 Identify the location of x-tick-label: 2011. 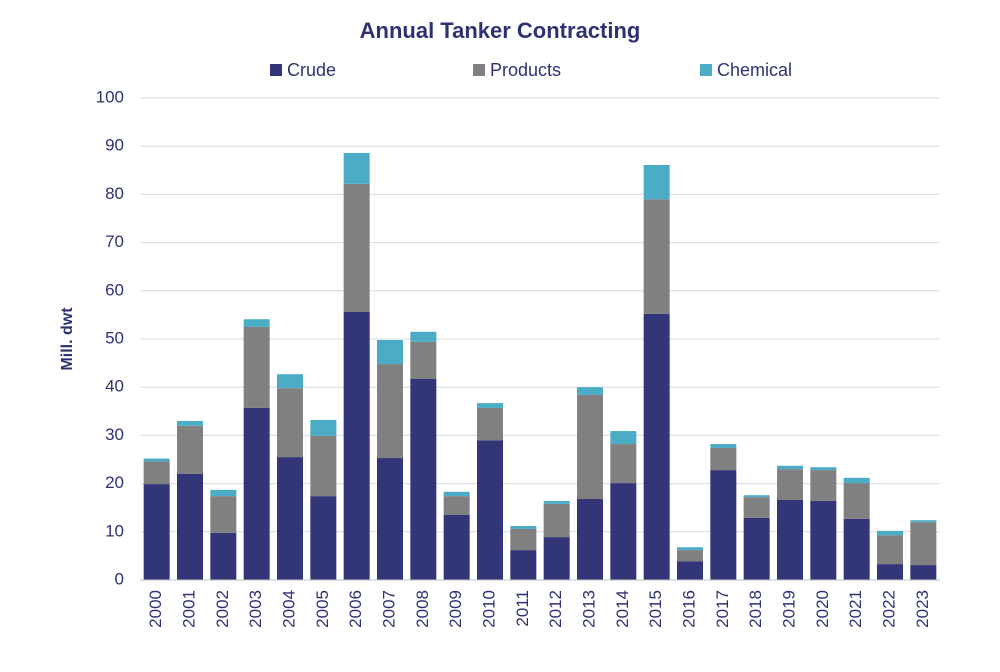
(522, 608).